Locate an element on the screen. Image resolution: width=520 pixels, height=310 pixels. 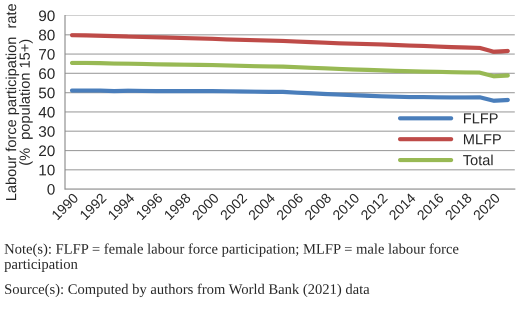
y-axis-title: Labour force participation rate (% population 15+) is located at coordinates (19, 102).